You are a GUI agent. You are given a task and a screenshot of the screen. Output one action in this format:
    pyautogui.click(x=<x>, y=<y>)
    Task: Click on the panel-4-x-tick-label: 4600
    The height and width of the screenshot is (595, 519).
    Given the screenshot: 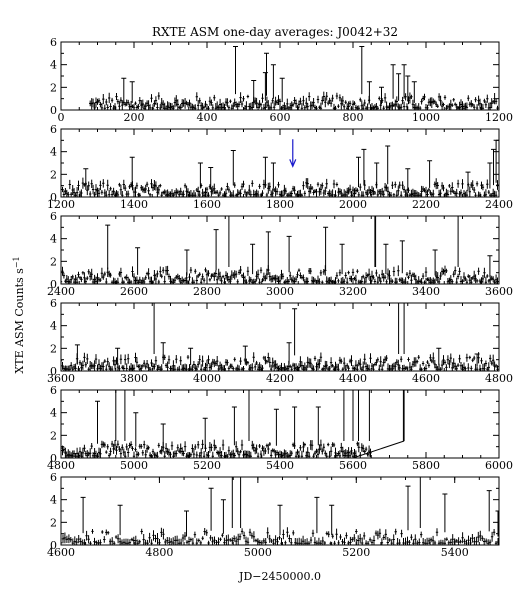 What is the action you would take?
    pyautogui.click(x=426, y=378)
    